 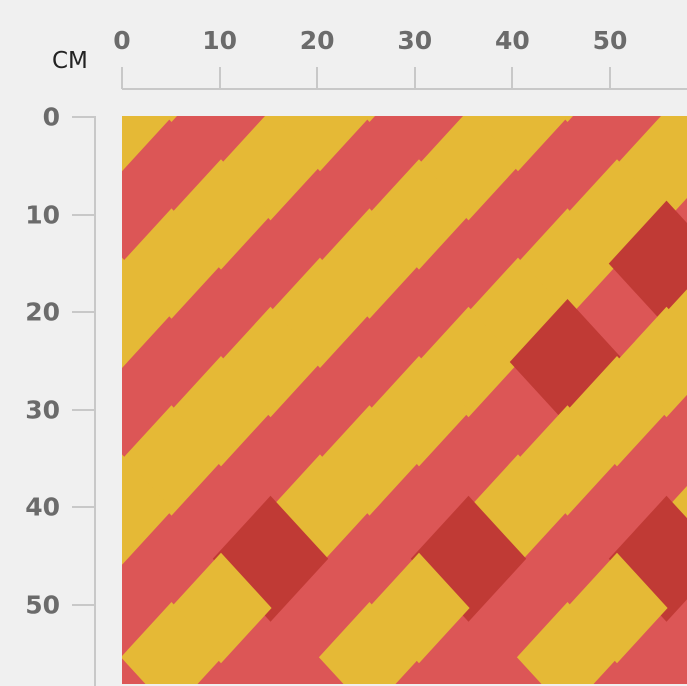 I want to click on unit-label: CM, so click(x=70, y=61).